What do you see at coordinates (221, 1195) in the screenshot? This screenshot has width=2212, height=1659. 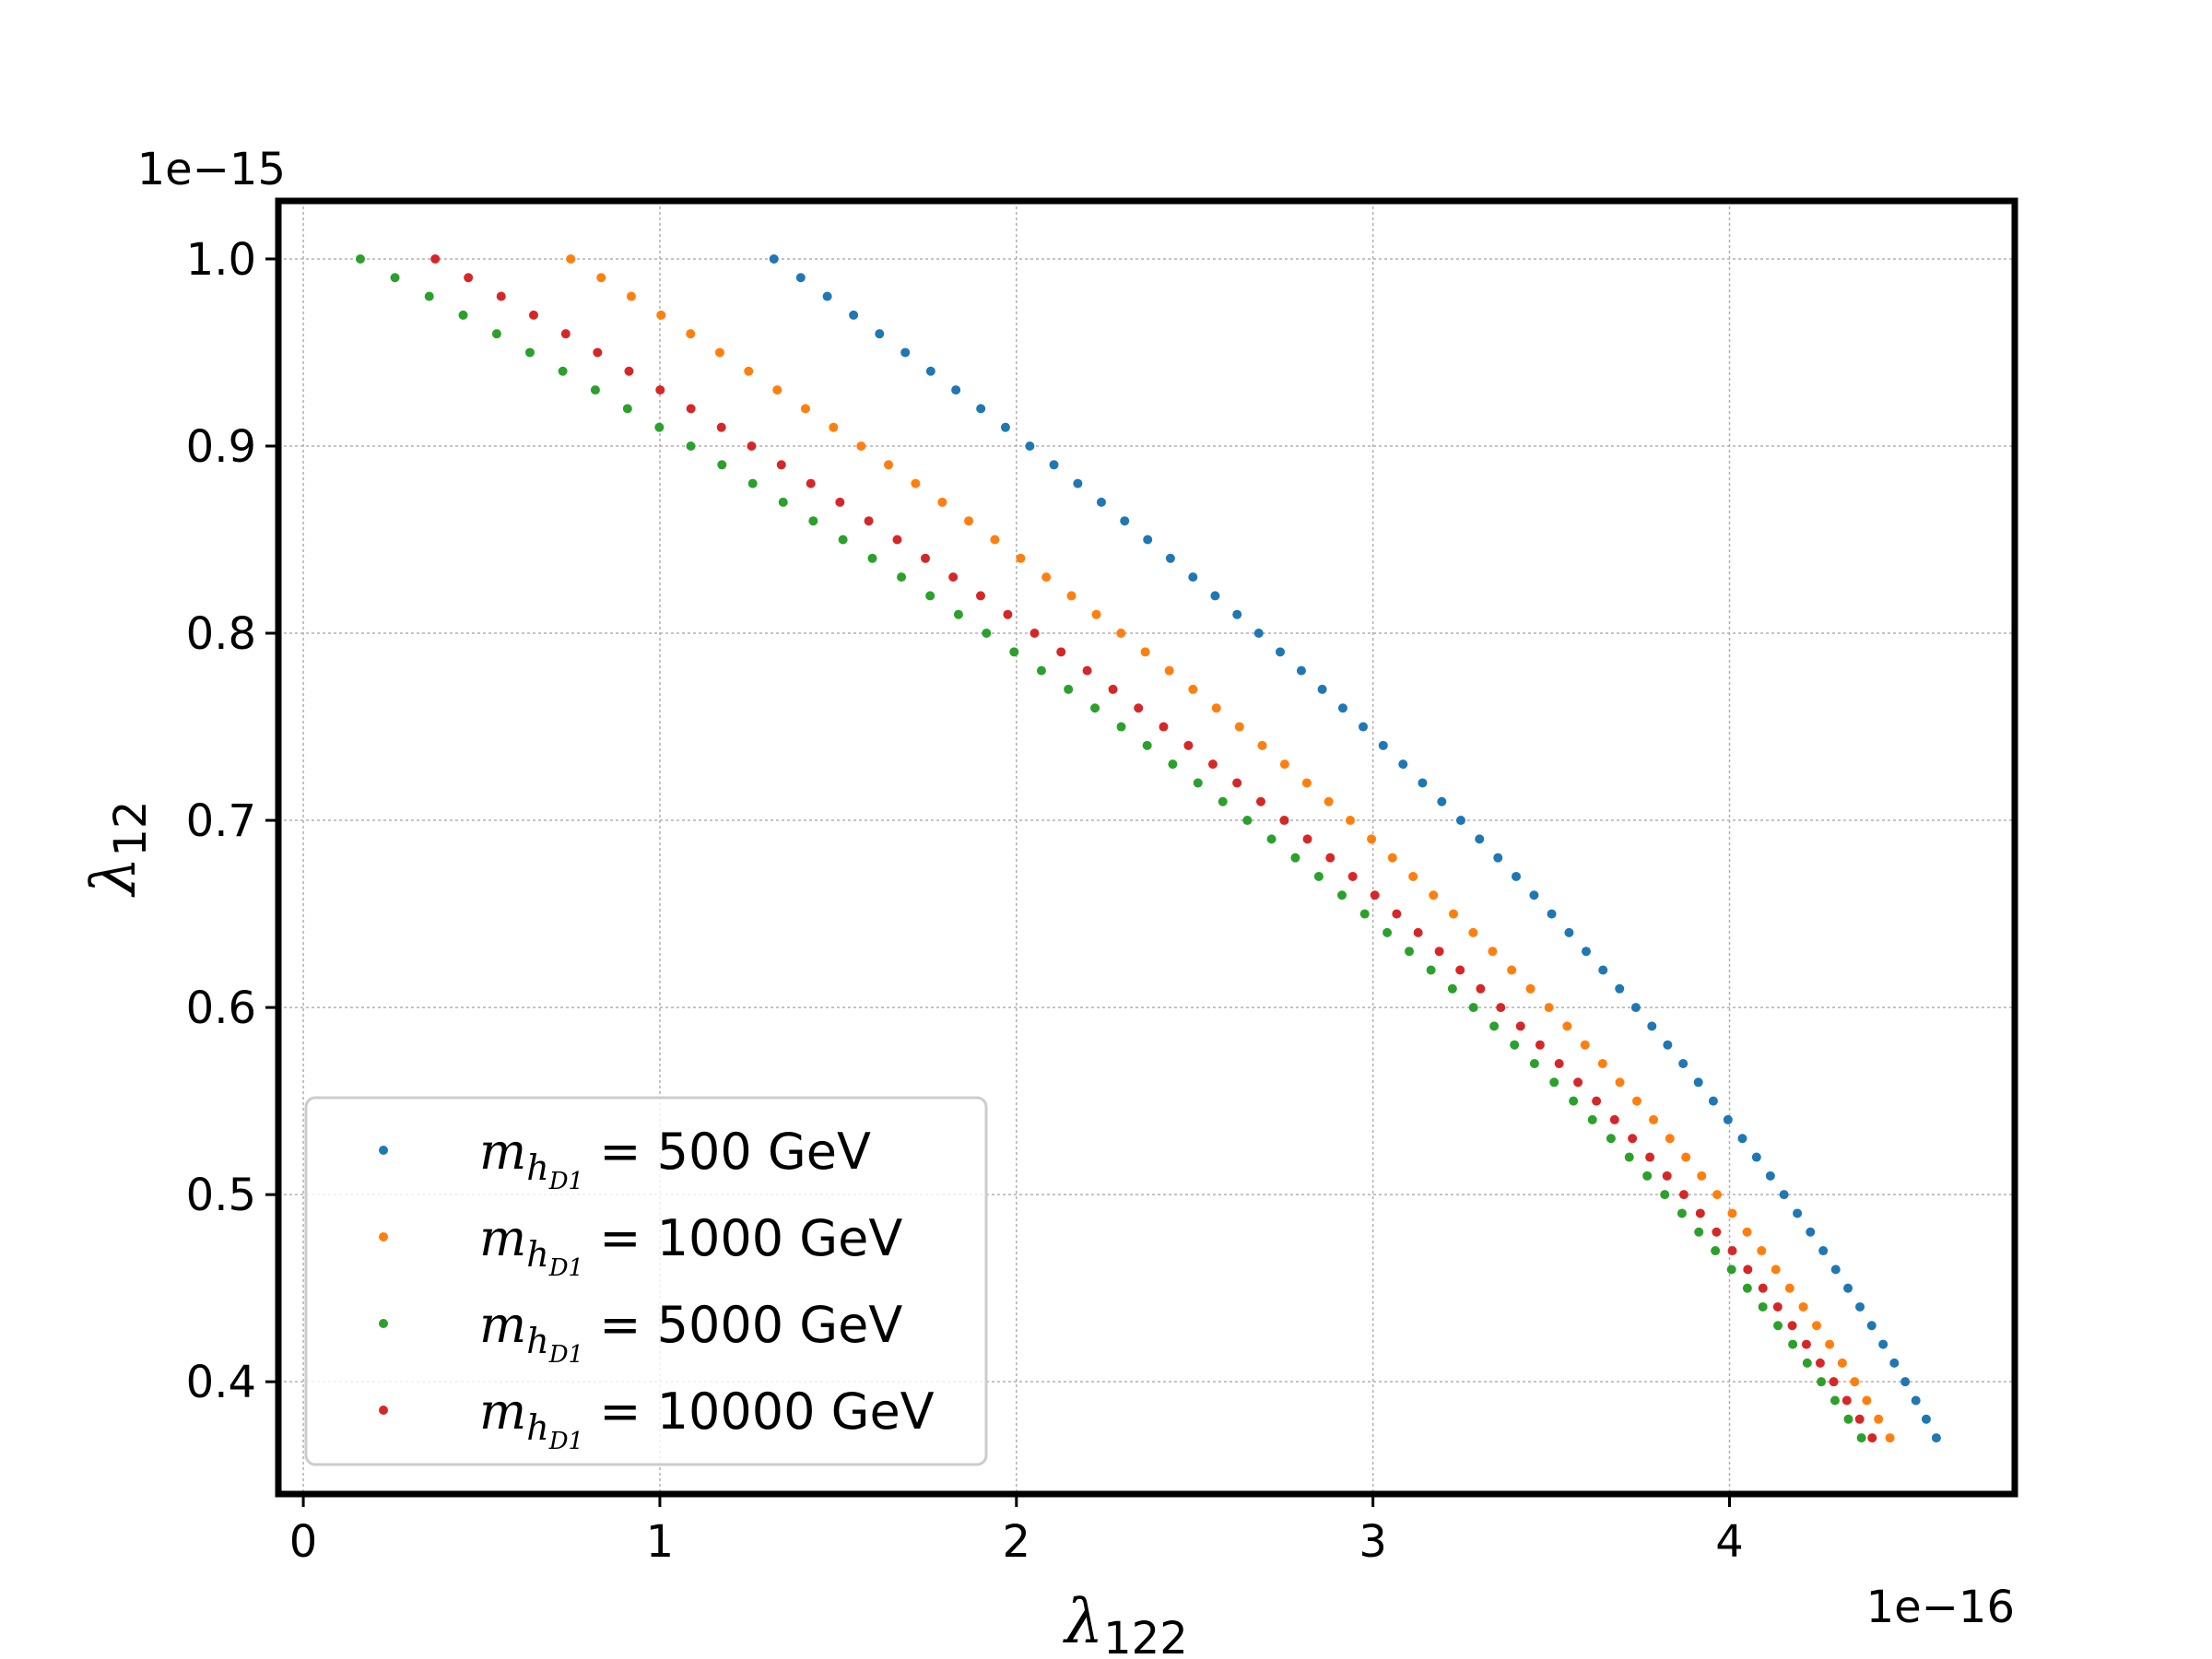 I see `y-tick-label: 0.5` at bounding box center [221, 1195].